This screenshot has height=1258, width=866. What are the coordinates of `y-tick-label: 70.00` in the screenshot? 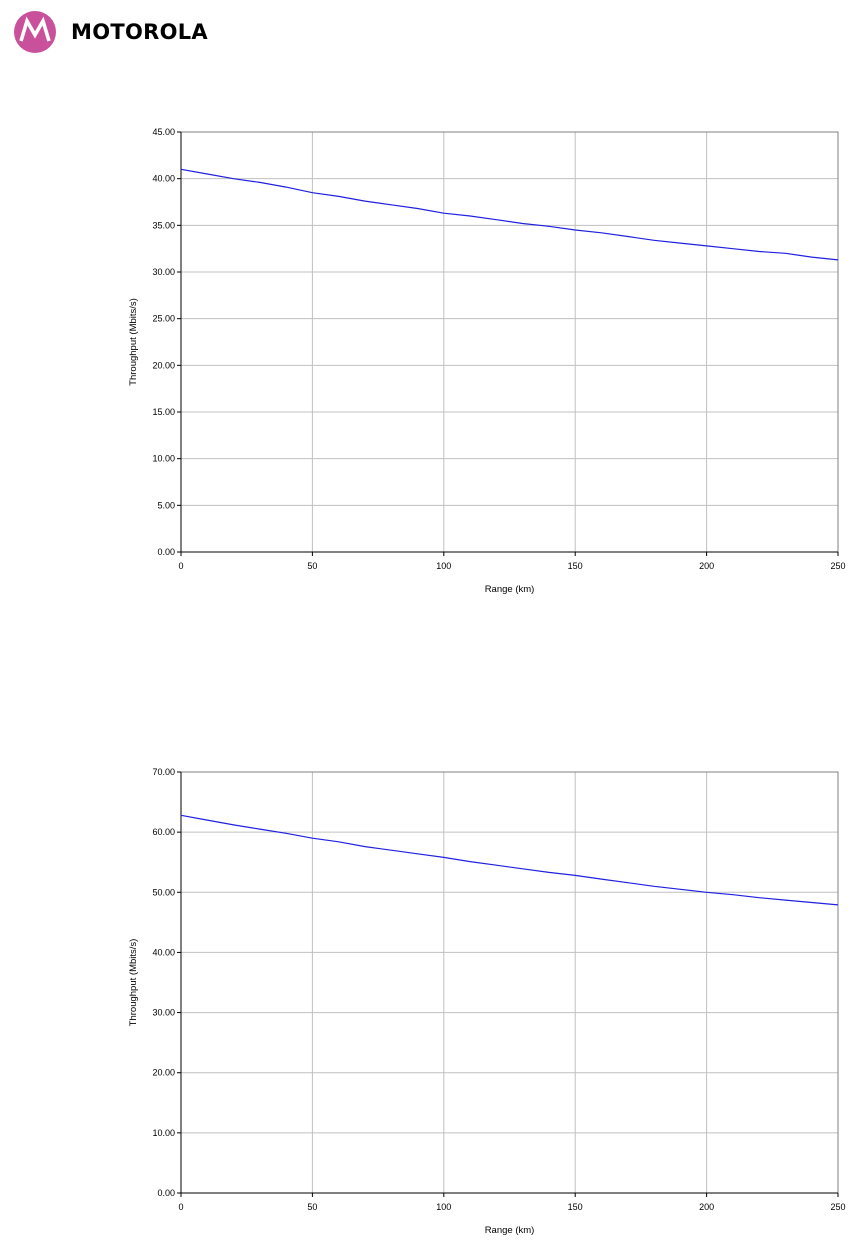 It's located at (163, 772).